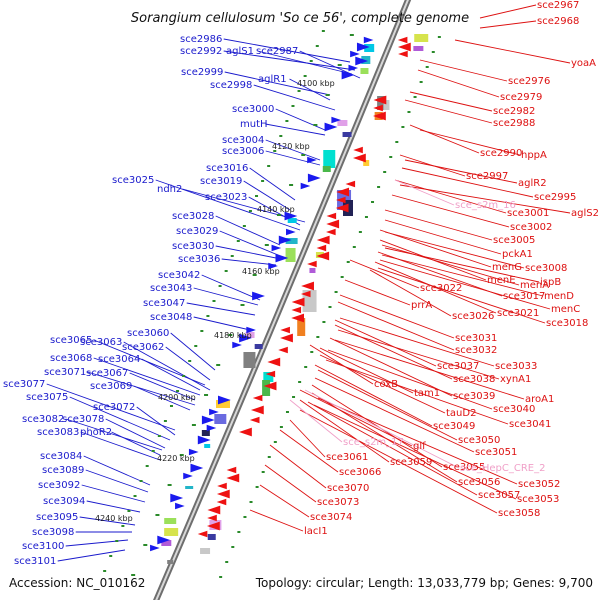 This screenshot has width=600, height=600. I want to click on gene-label-right: menC, so click(565, 309).